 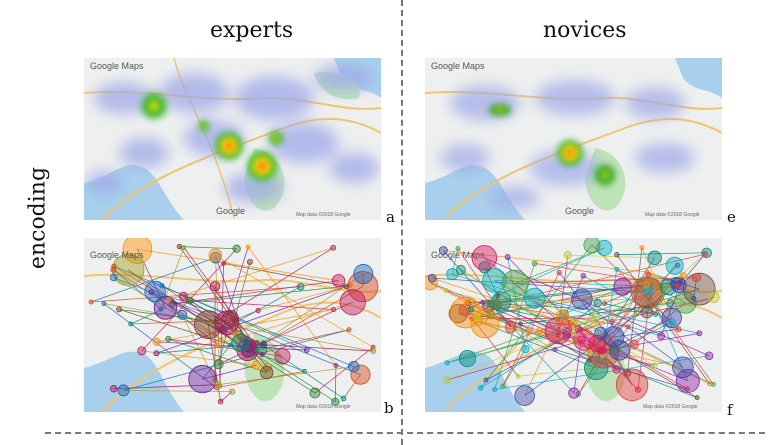 What do you see at coordinates (38, 218) in the screenshot?
I see `encoding-label: encoding` at bounding box center [38, 218].